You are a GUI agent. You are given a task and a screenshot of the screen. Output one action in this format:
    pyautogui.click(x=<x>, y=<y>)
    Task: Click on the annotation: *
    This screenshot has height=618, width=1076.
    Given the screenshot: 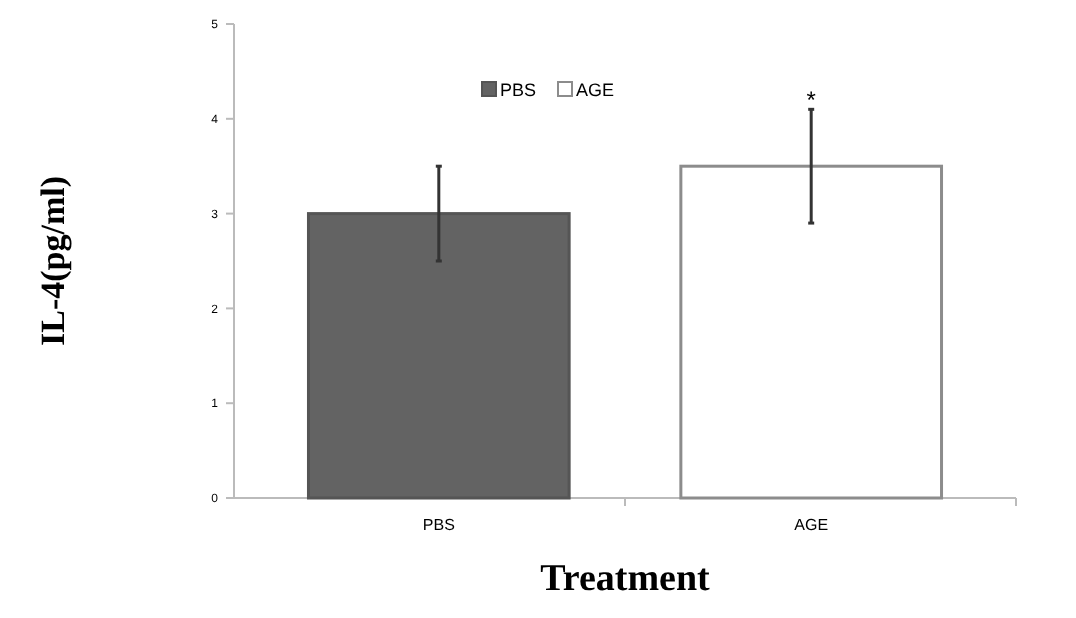 What is the action you would take?
    pyautogui.click(x=811, y=100)
    